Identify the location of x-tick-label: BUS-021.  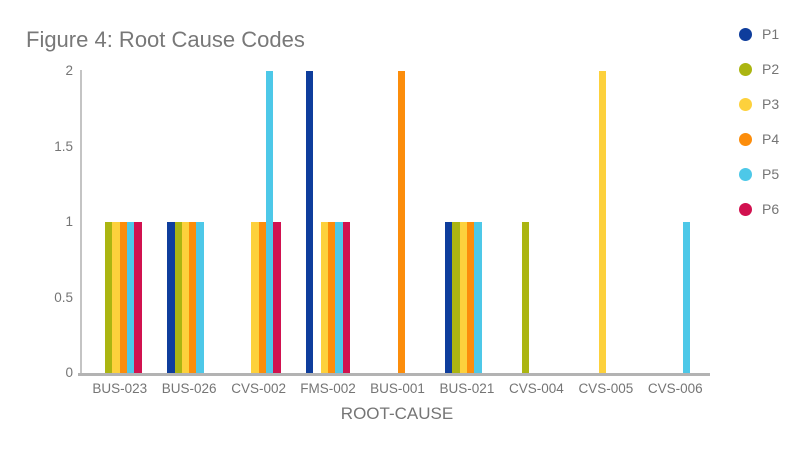
(467, 388).